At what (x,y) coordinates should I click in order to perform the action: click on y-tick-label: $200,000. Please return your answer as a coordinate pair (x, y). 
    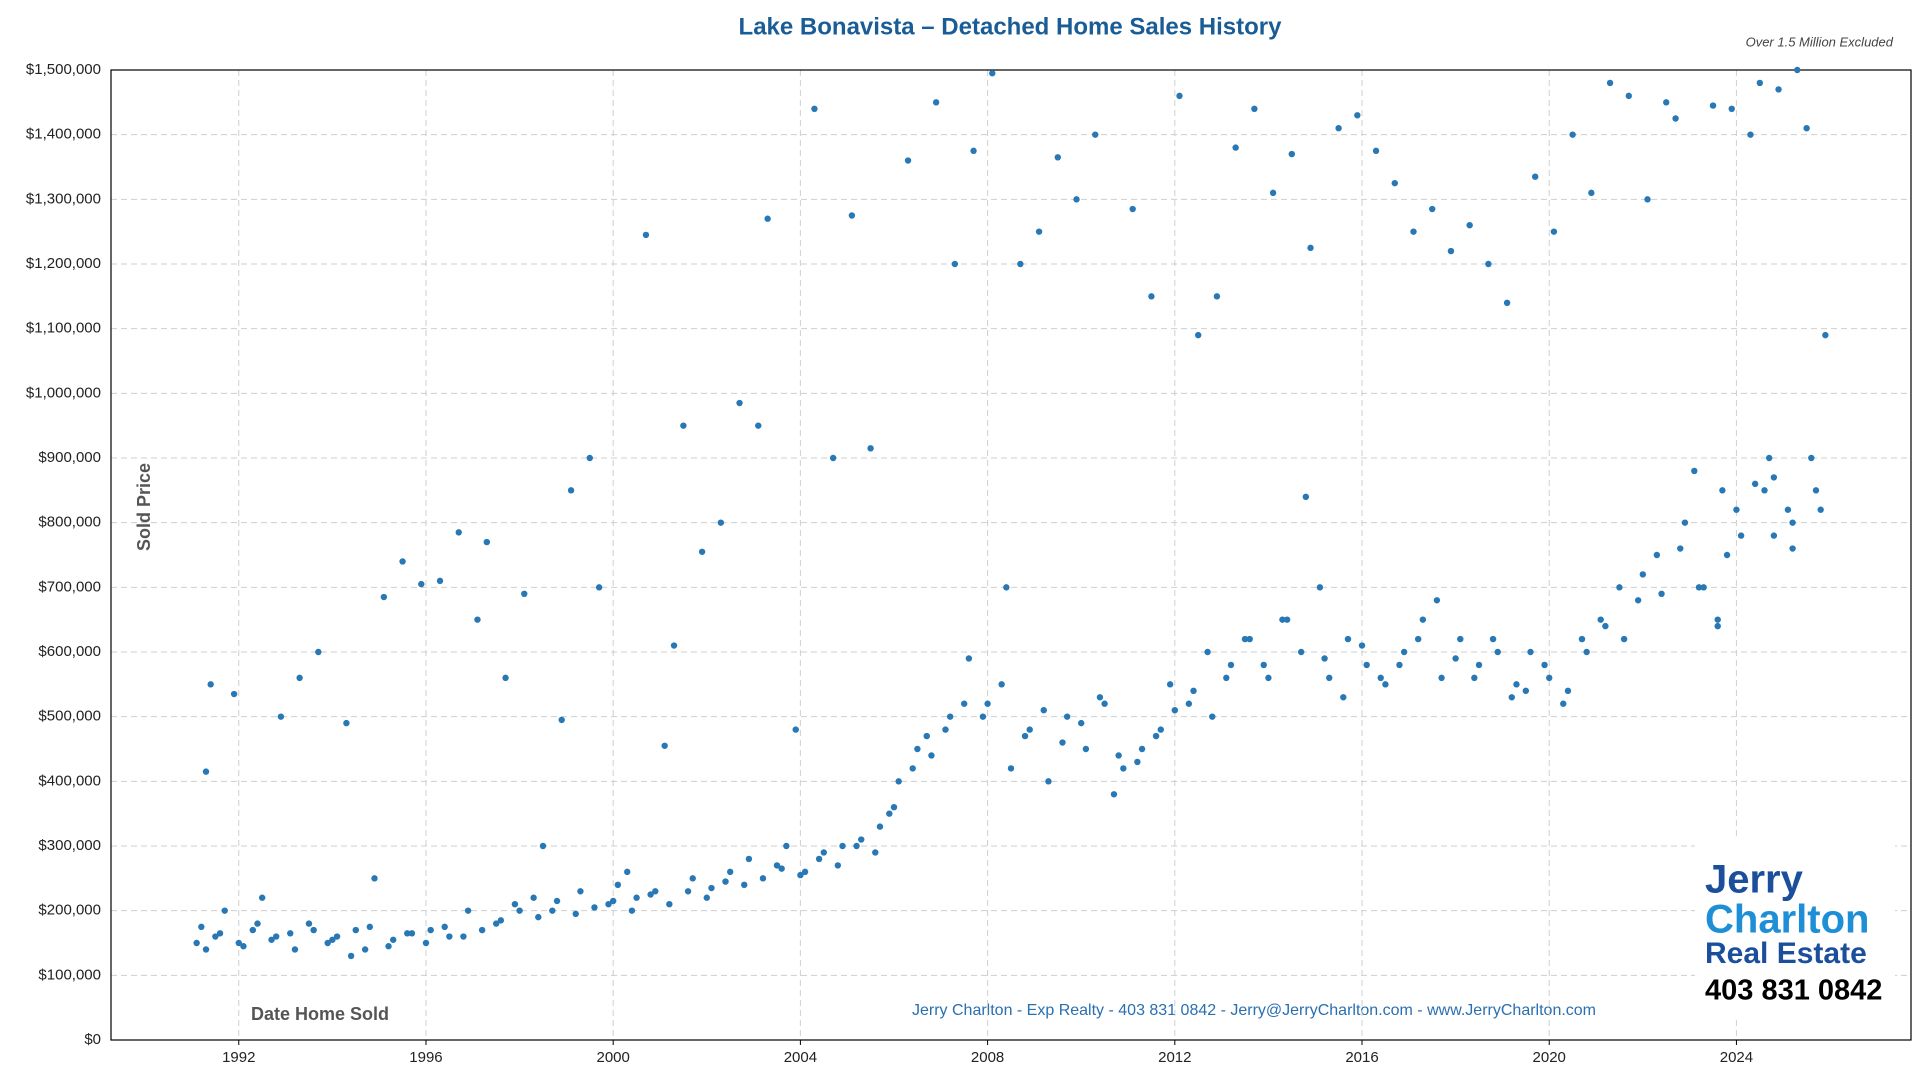
    Looking at the image, I should click on (69, 910).